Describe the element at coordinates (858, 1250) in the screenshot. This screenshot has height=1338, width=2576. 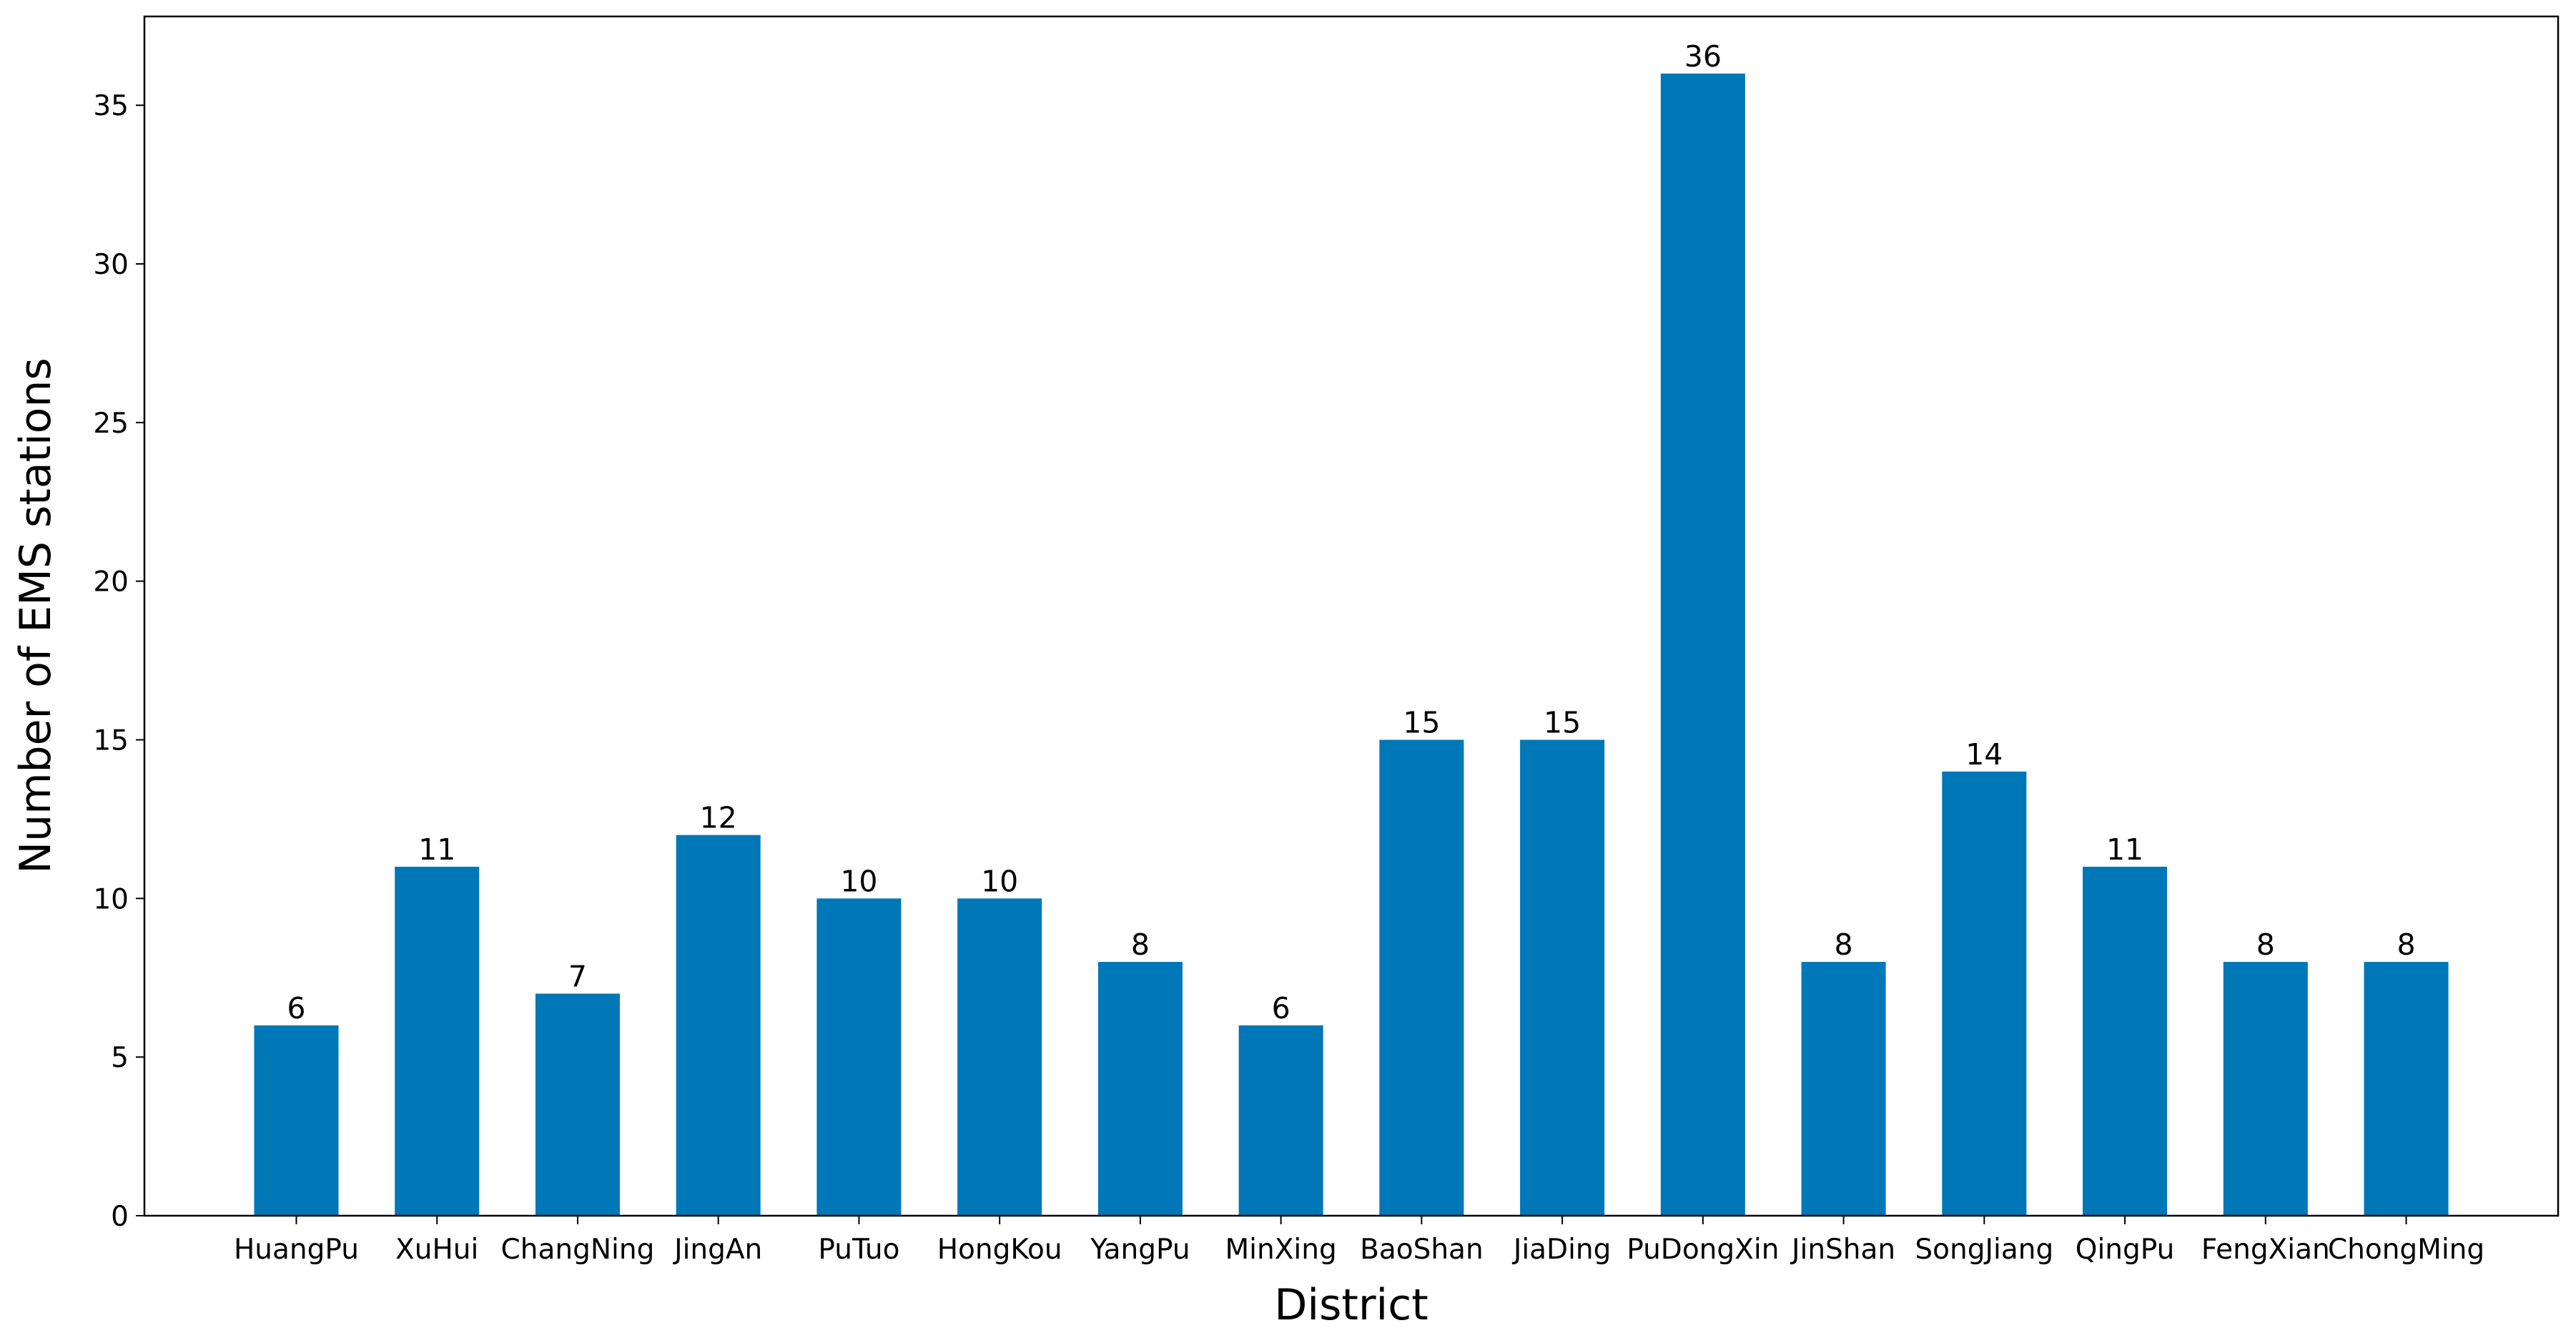
I see `x-tick-label: PuTuo` at that location.